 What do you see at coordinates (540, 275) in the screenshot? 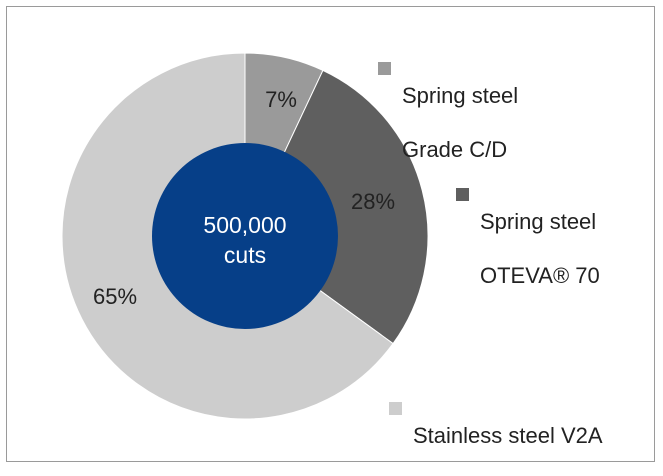
I see `legend-label-oteva-line2: OTEVA® 70` at bounding box center [540, 275].